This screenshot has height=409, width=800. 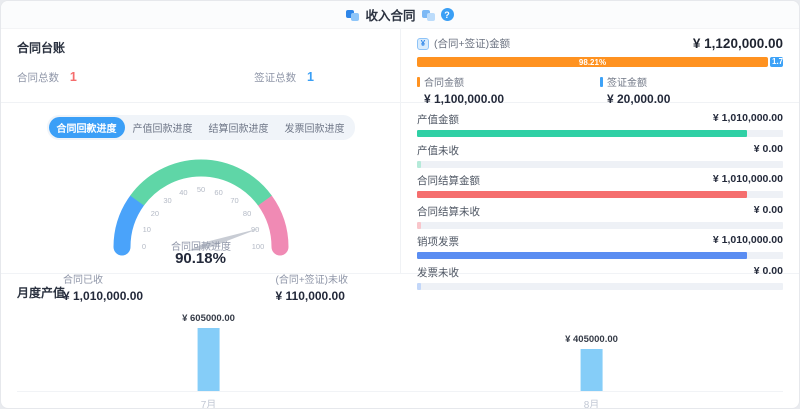 What do you see at coordinates (776, 62) in the screenshot?
I see `visa-amount-bar: 1.79%` at bounding box center [776, 62].